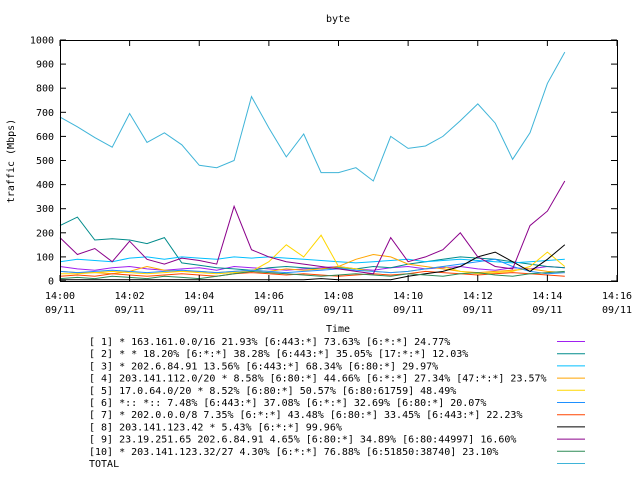 This screenshot has width=640, height=480. I want to click on y-axis-label: traffic (Mbps), so click(11, 161).